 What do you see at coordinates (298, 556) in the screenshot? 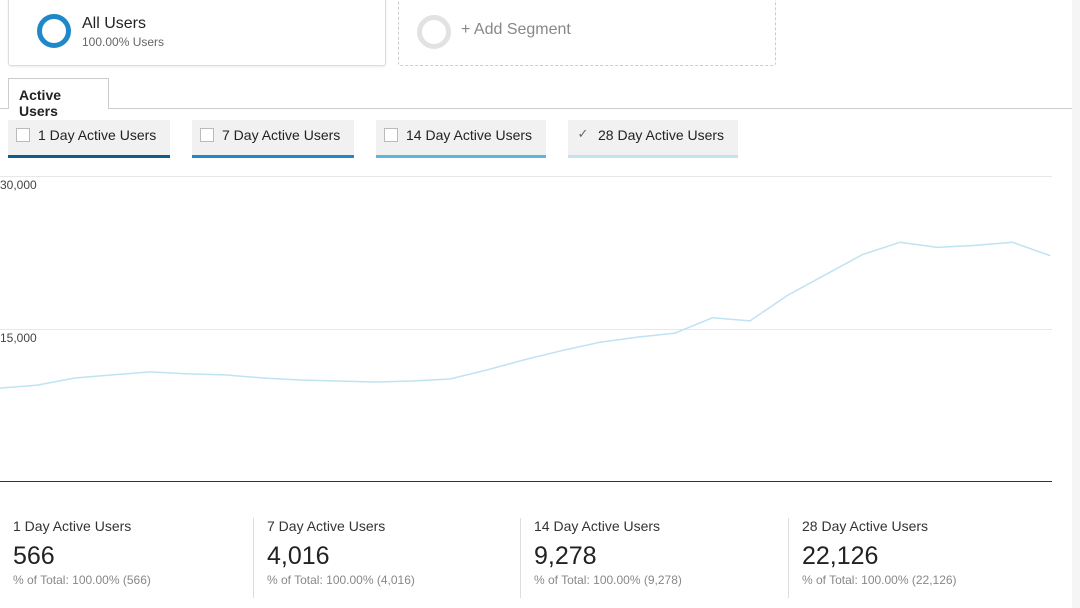
I see `summary-value: 4,016` at bounding box center [298, 556].